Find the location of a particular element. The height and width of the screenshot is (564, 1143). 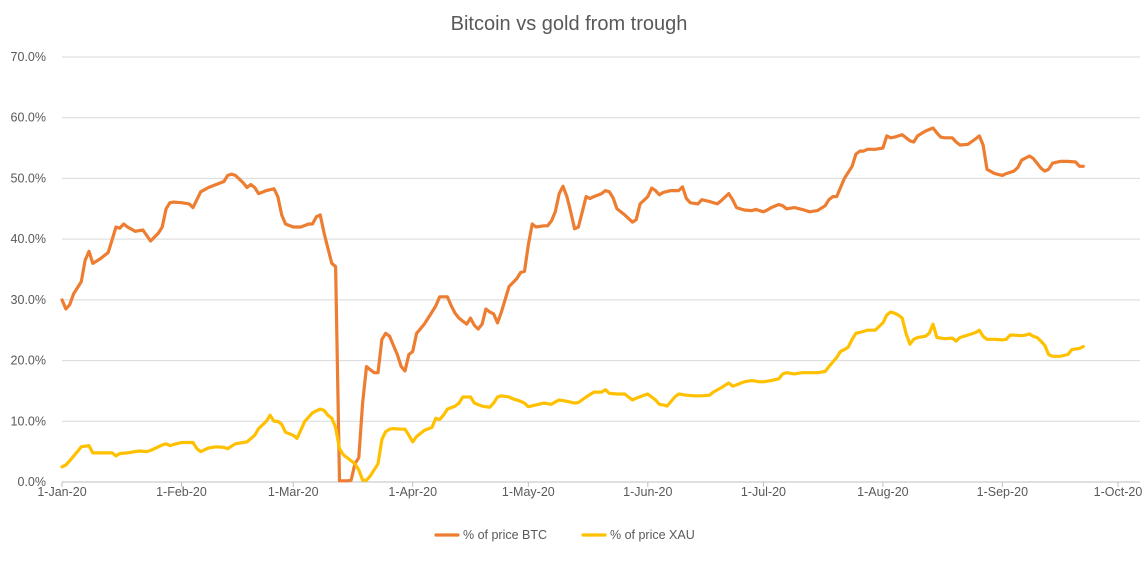

y-tick-label: 10.0% is located at coordinates (28, 421).